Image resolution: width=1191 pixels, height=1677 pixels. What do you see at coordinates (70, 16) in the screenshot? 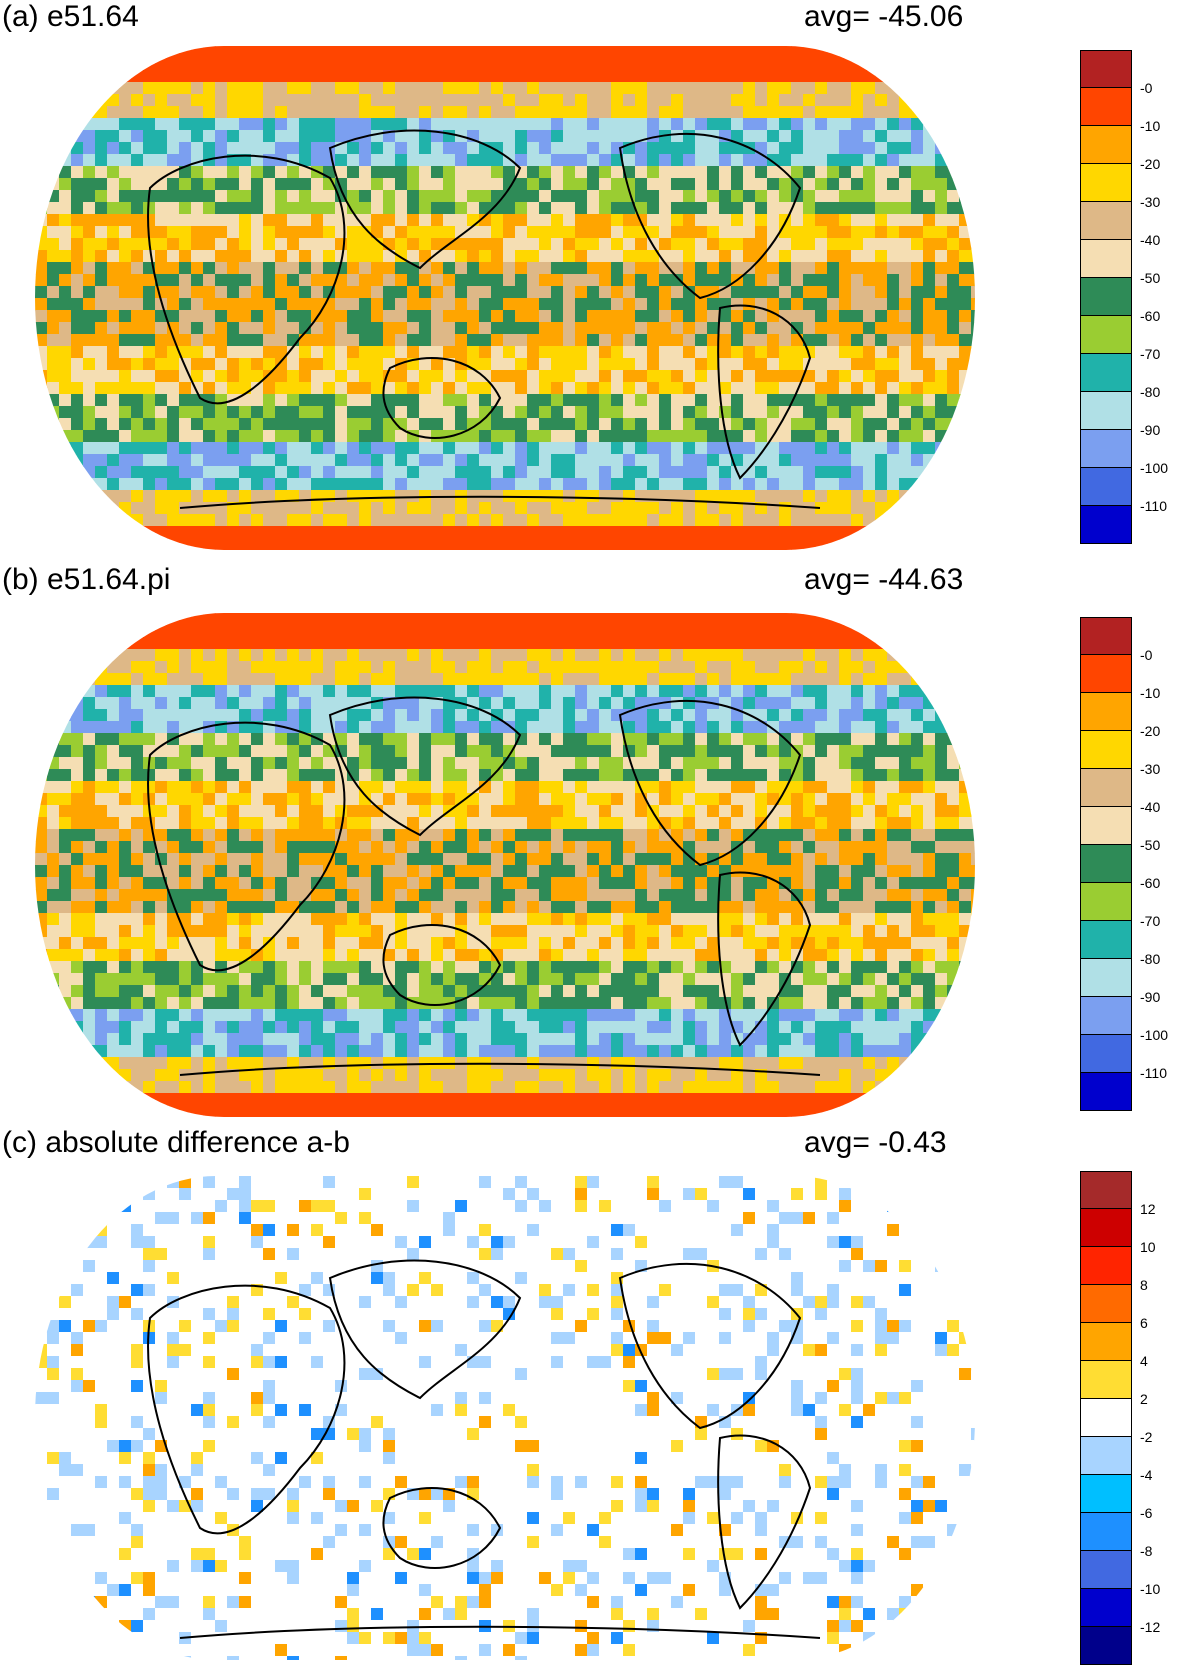
I see `panel-title: (a) e51.64` at bounding box center [70, 16].